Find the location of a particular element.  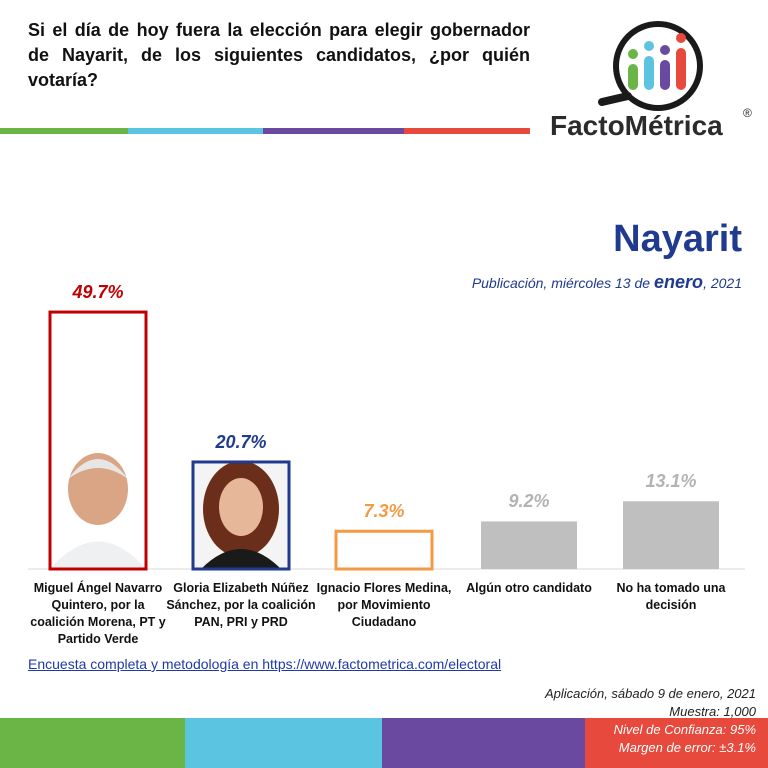

shirt is located at coordinates (98, 555).